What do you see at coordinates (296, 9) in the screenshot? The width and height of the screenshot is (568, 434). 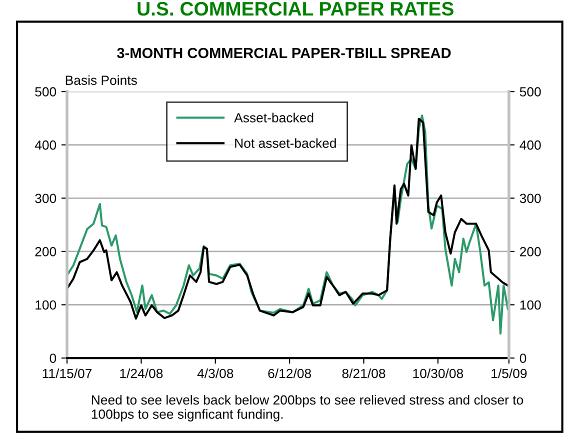 I see `chart-title: U.S. COMMERCIAL PAPER RATES` at bounding box center [296, 9].